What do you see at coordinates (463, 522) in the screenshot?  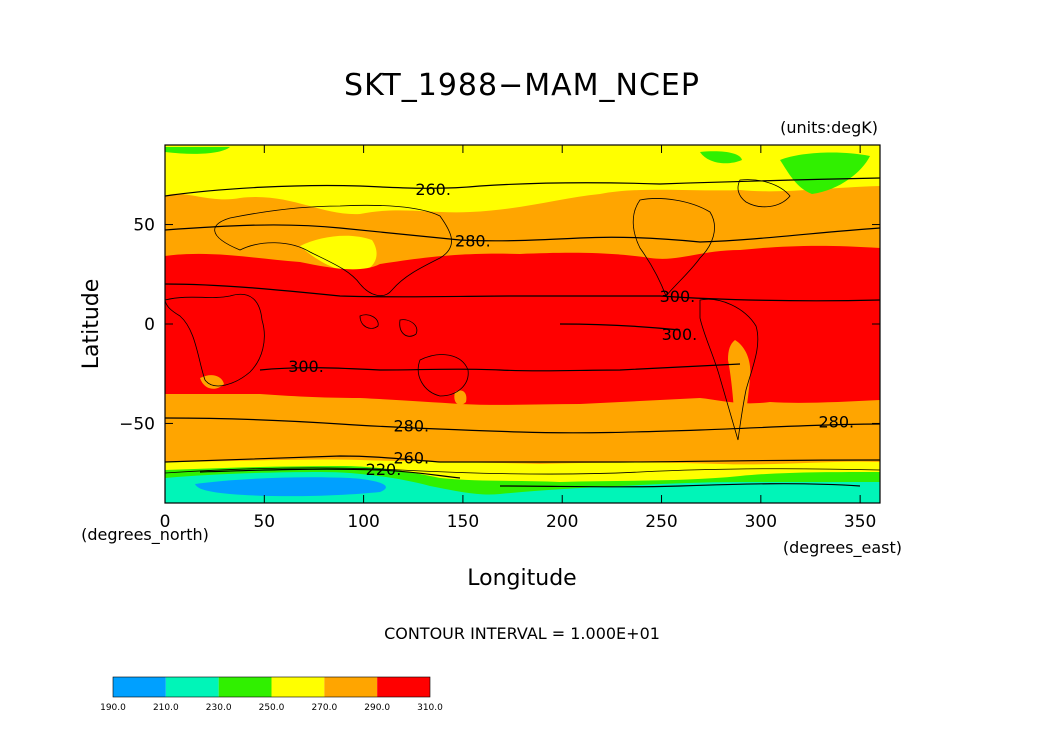 I see `x-tick-label: 150` at bounding box center [463, 522].